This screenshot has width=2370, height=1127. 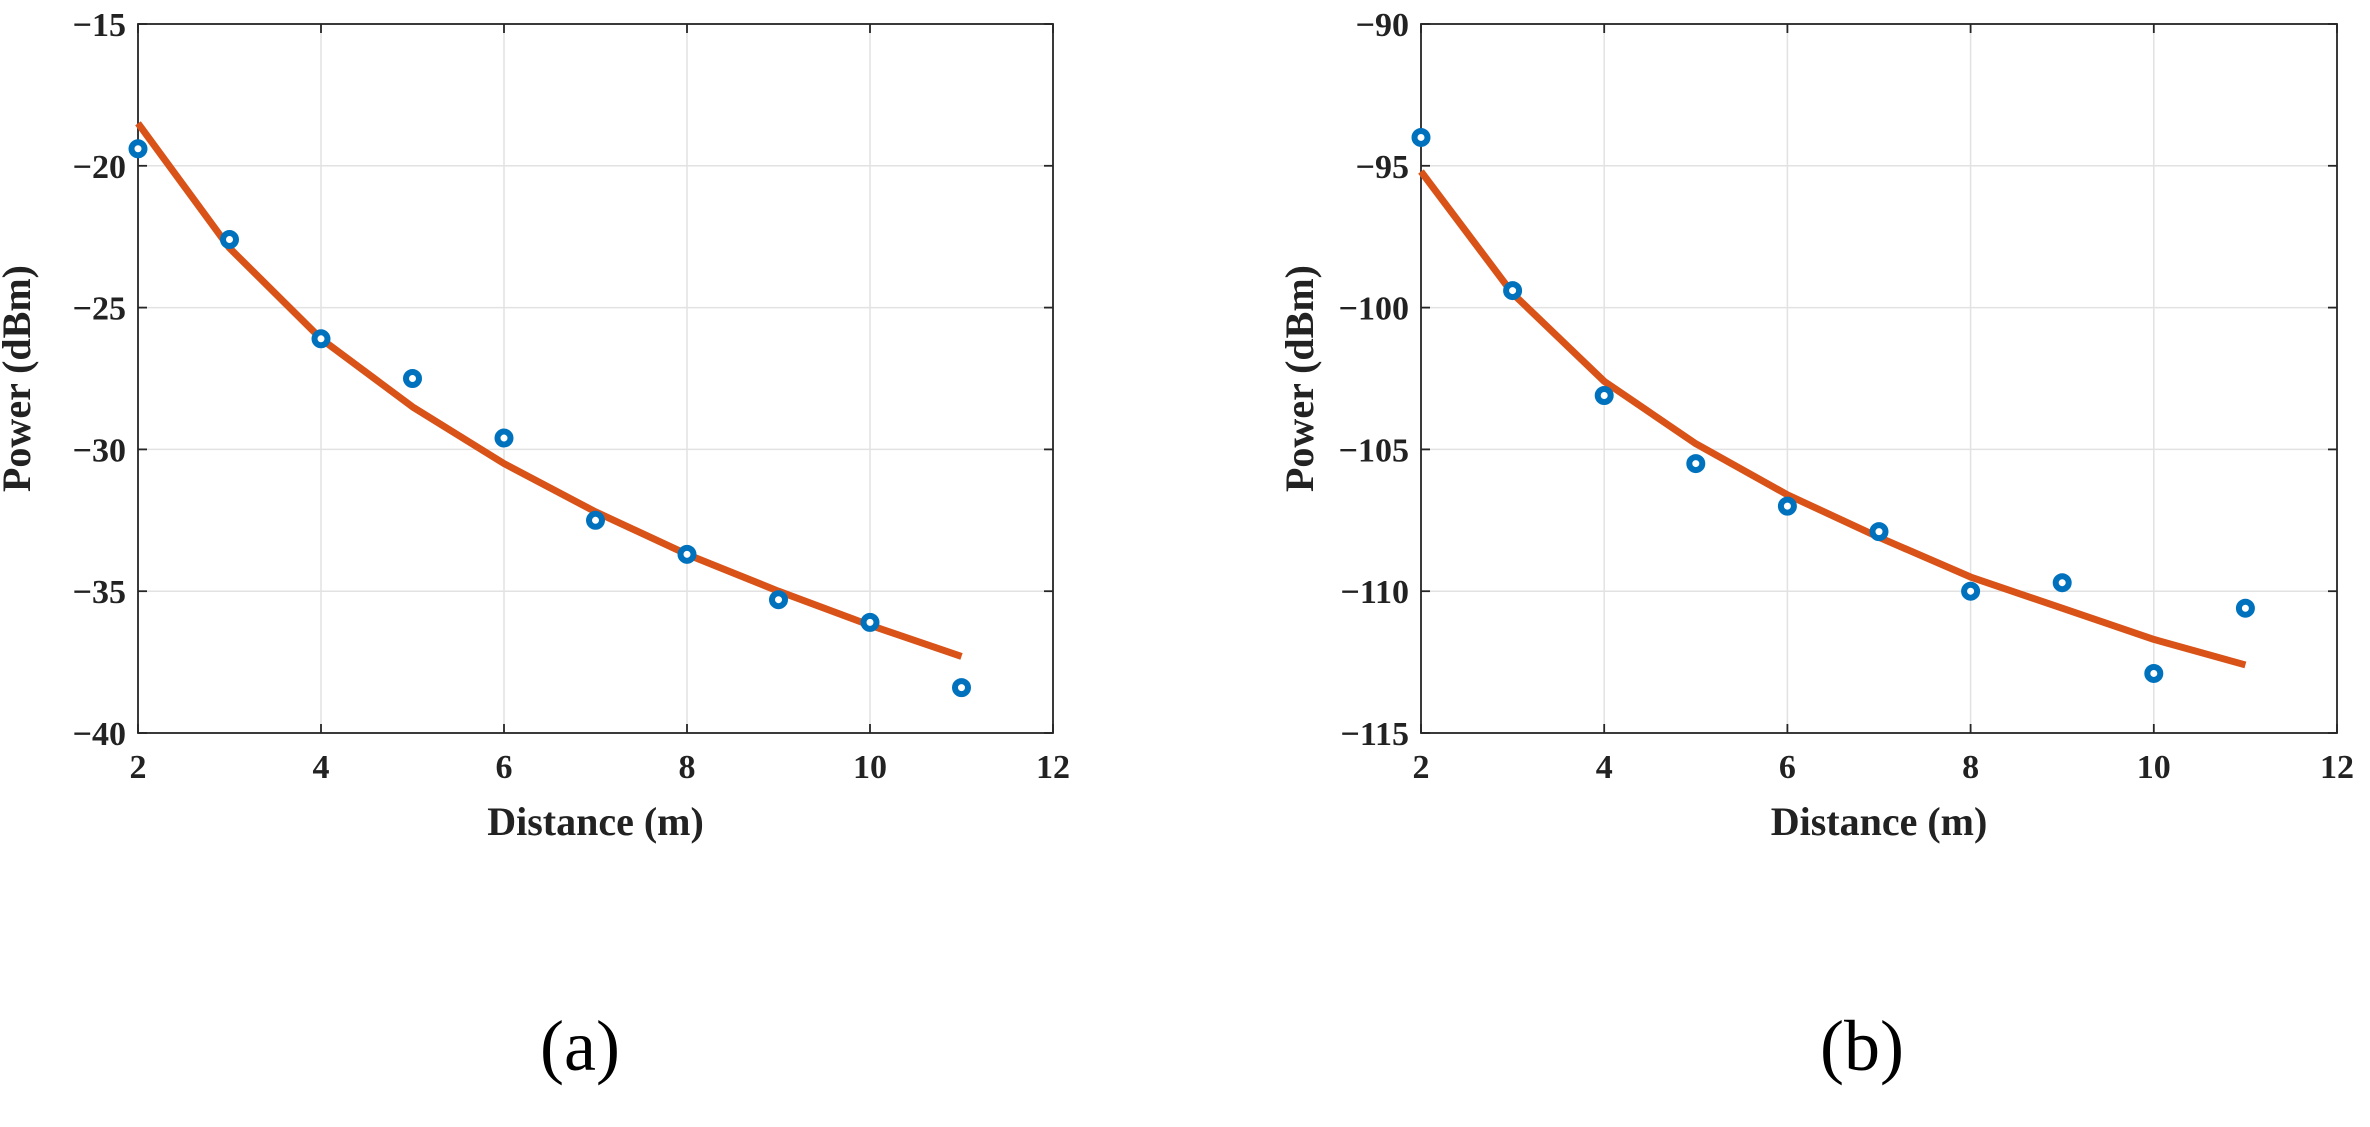 I want to click on chart-a-y-tick-label: −30, so click(x=99, y=450).